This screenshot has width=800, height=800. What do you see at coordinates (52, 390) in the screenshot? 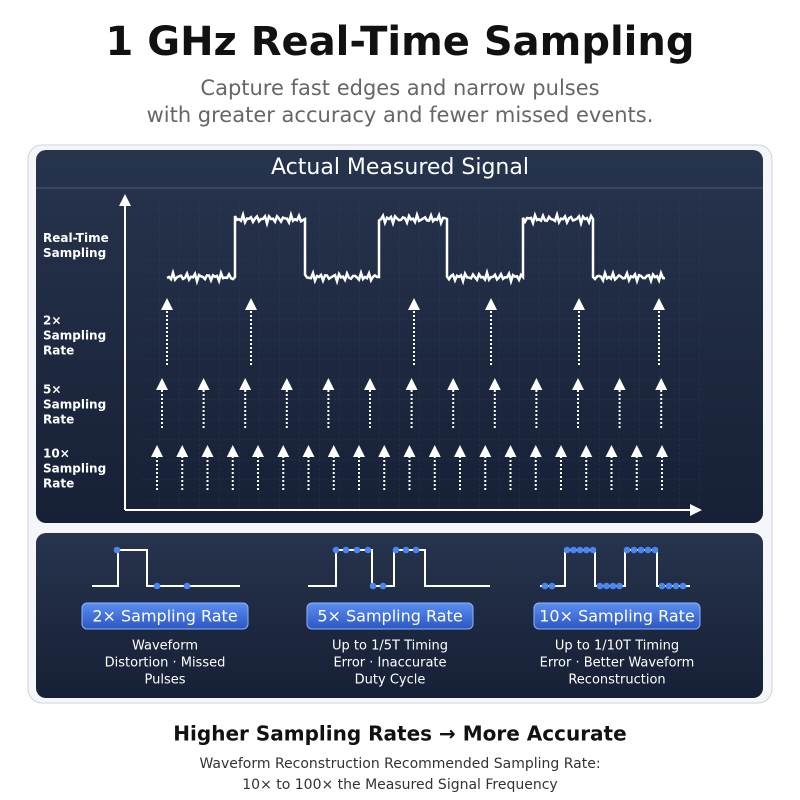
I see `row-label: 5×` at bounding box center [52, 390].